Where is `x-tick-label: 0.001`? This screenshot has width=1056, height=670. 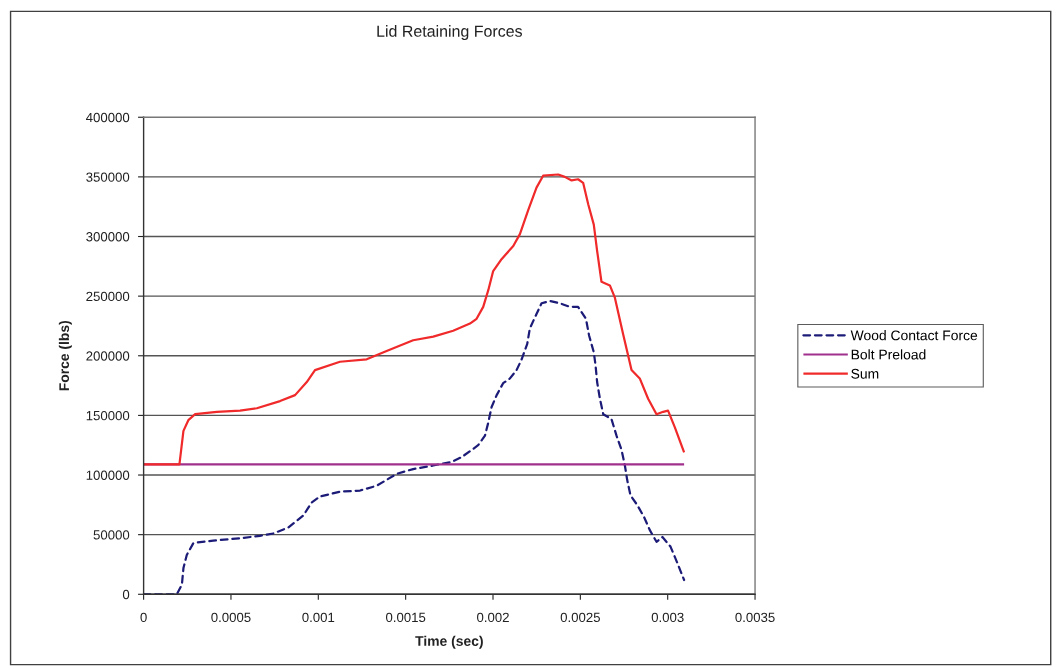 x-tick-label: 0.001 is located at coordinates (318, 617).